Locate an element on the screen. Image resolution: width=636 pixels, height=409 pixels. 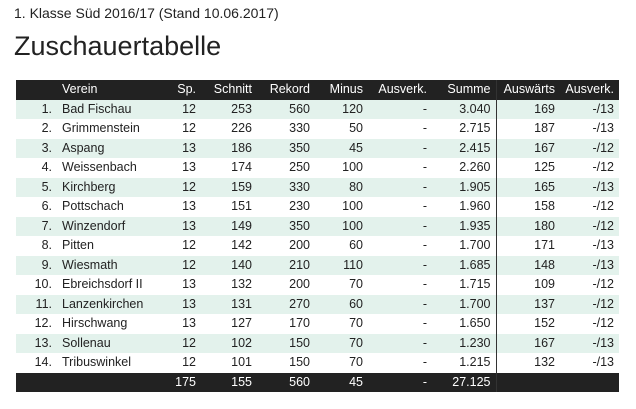
totals-rekord: 560 is located at coordinates (299, 381).